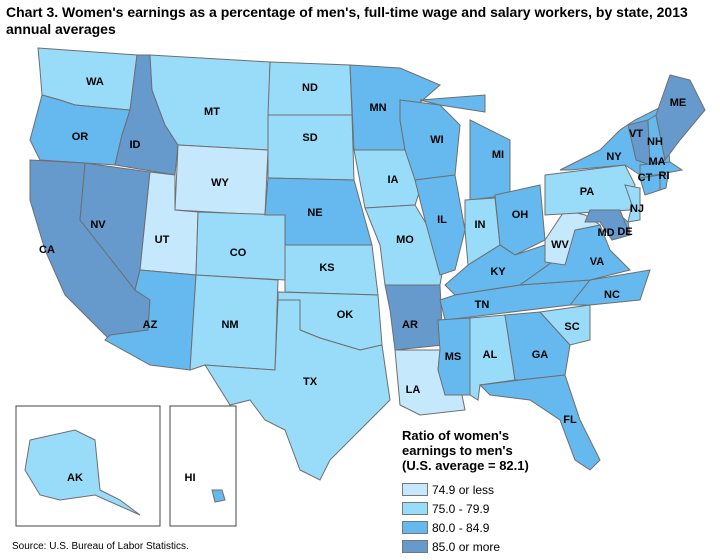 Image resolution: width=720 pixels, height=560 pixels. I want to click on legend-label: 85.0 or more, so click(466, 546).